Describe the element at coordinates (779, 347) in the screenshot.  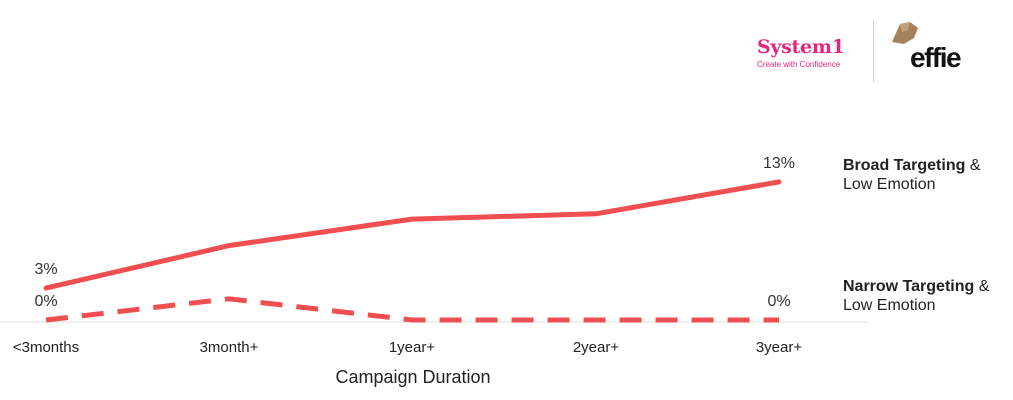
I see `x-tick-label: 3year+` at that location.